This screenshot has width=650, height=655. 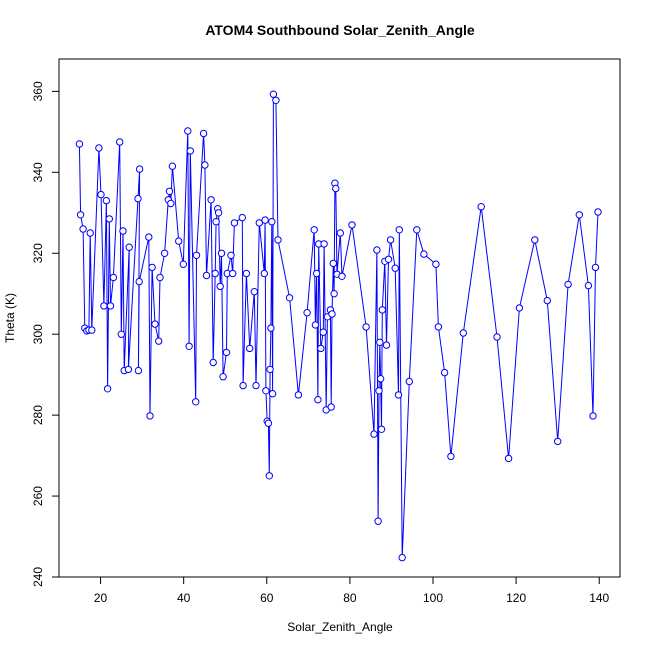 I want to click on x-axis-label: Solar_Zenith_Angle, so click(x=340, y=627).